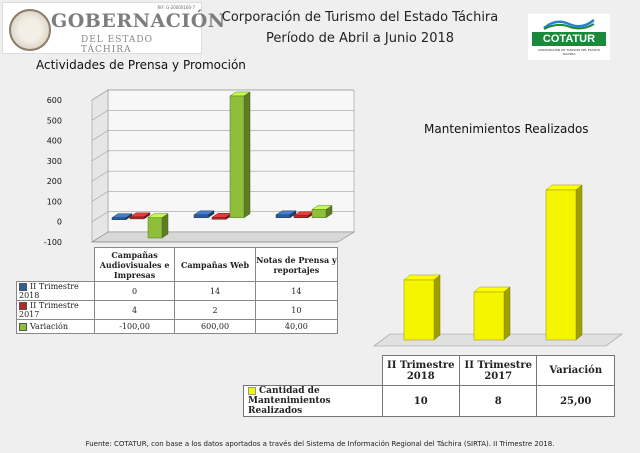 This screenshot has height=453, width=640. I want to click on y-tick-label: 0, so click(59, 222).